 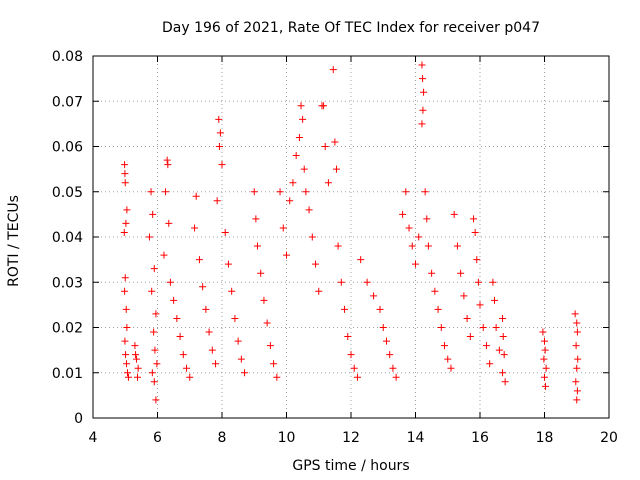 I want to click on x-tick-label: 14, so click(x=416, y=438).